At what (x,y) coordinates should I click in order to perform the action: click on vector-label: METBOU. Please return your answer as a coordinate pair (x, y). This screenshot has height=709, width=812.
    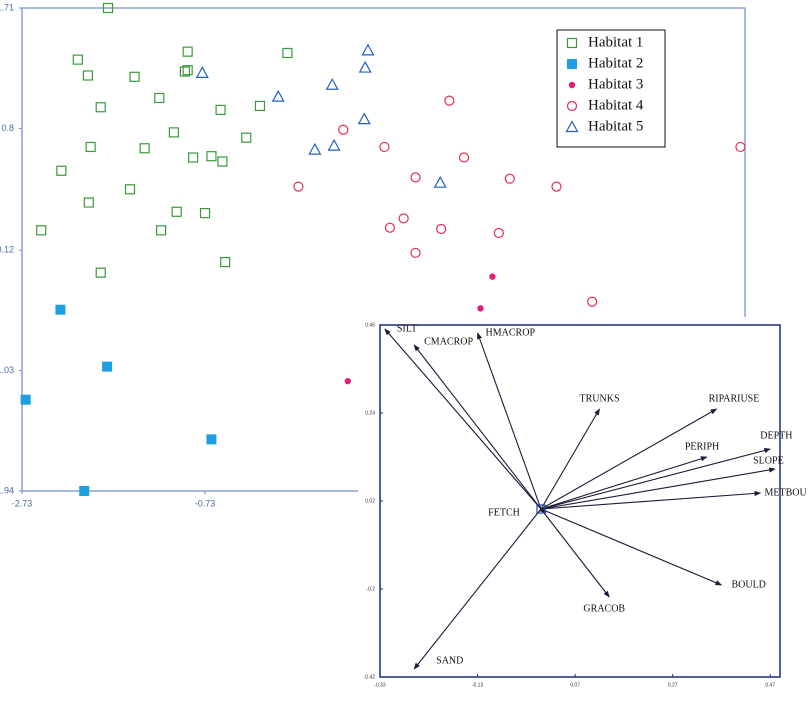
    Looking at the image, I should click on (785, 492).